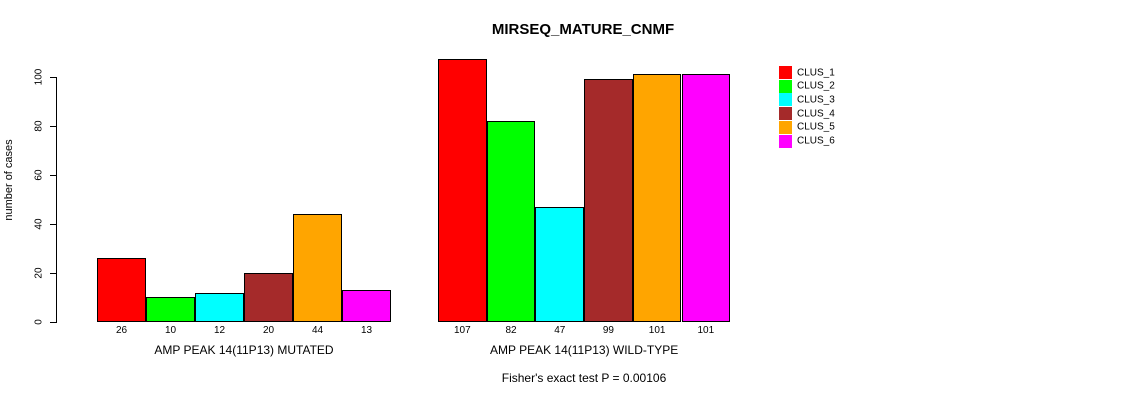 The height and width of the screenshot is (400, 1140). I want to click on y-tick-label: 0, so click(39, 322).